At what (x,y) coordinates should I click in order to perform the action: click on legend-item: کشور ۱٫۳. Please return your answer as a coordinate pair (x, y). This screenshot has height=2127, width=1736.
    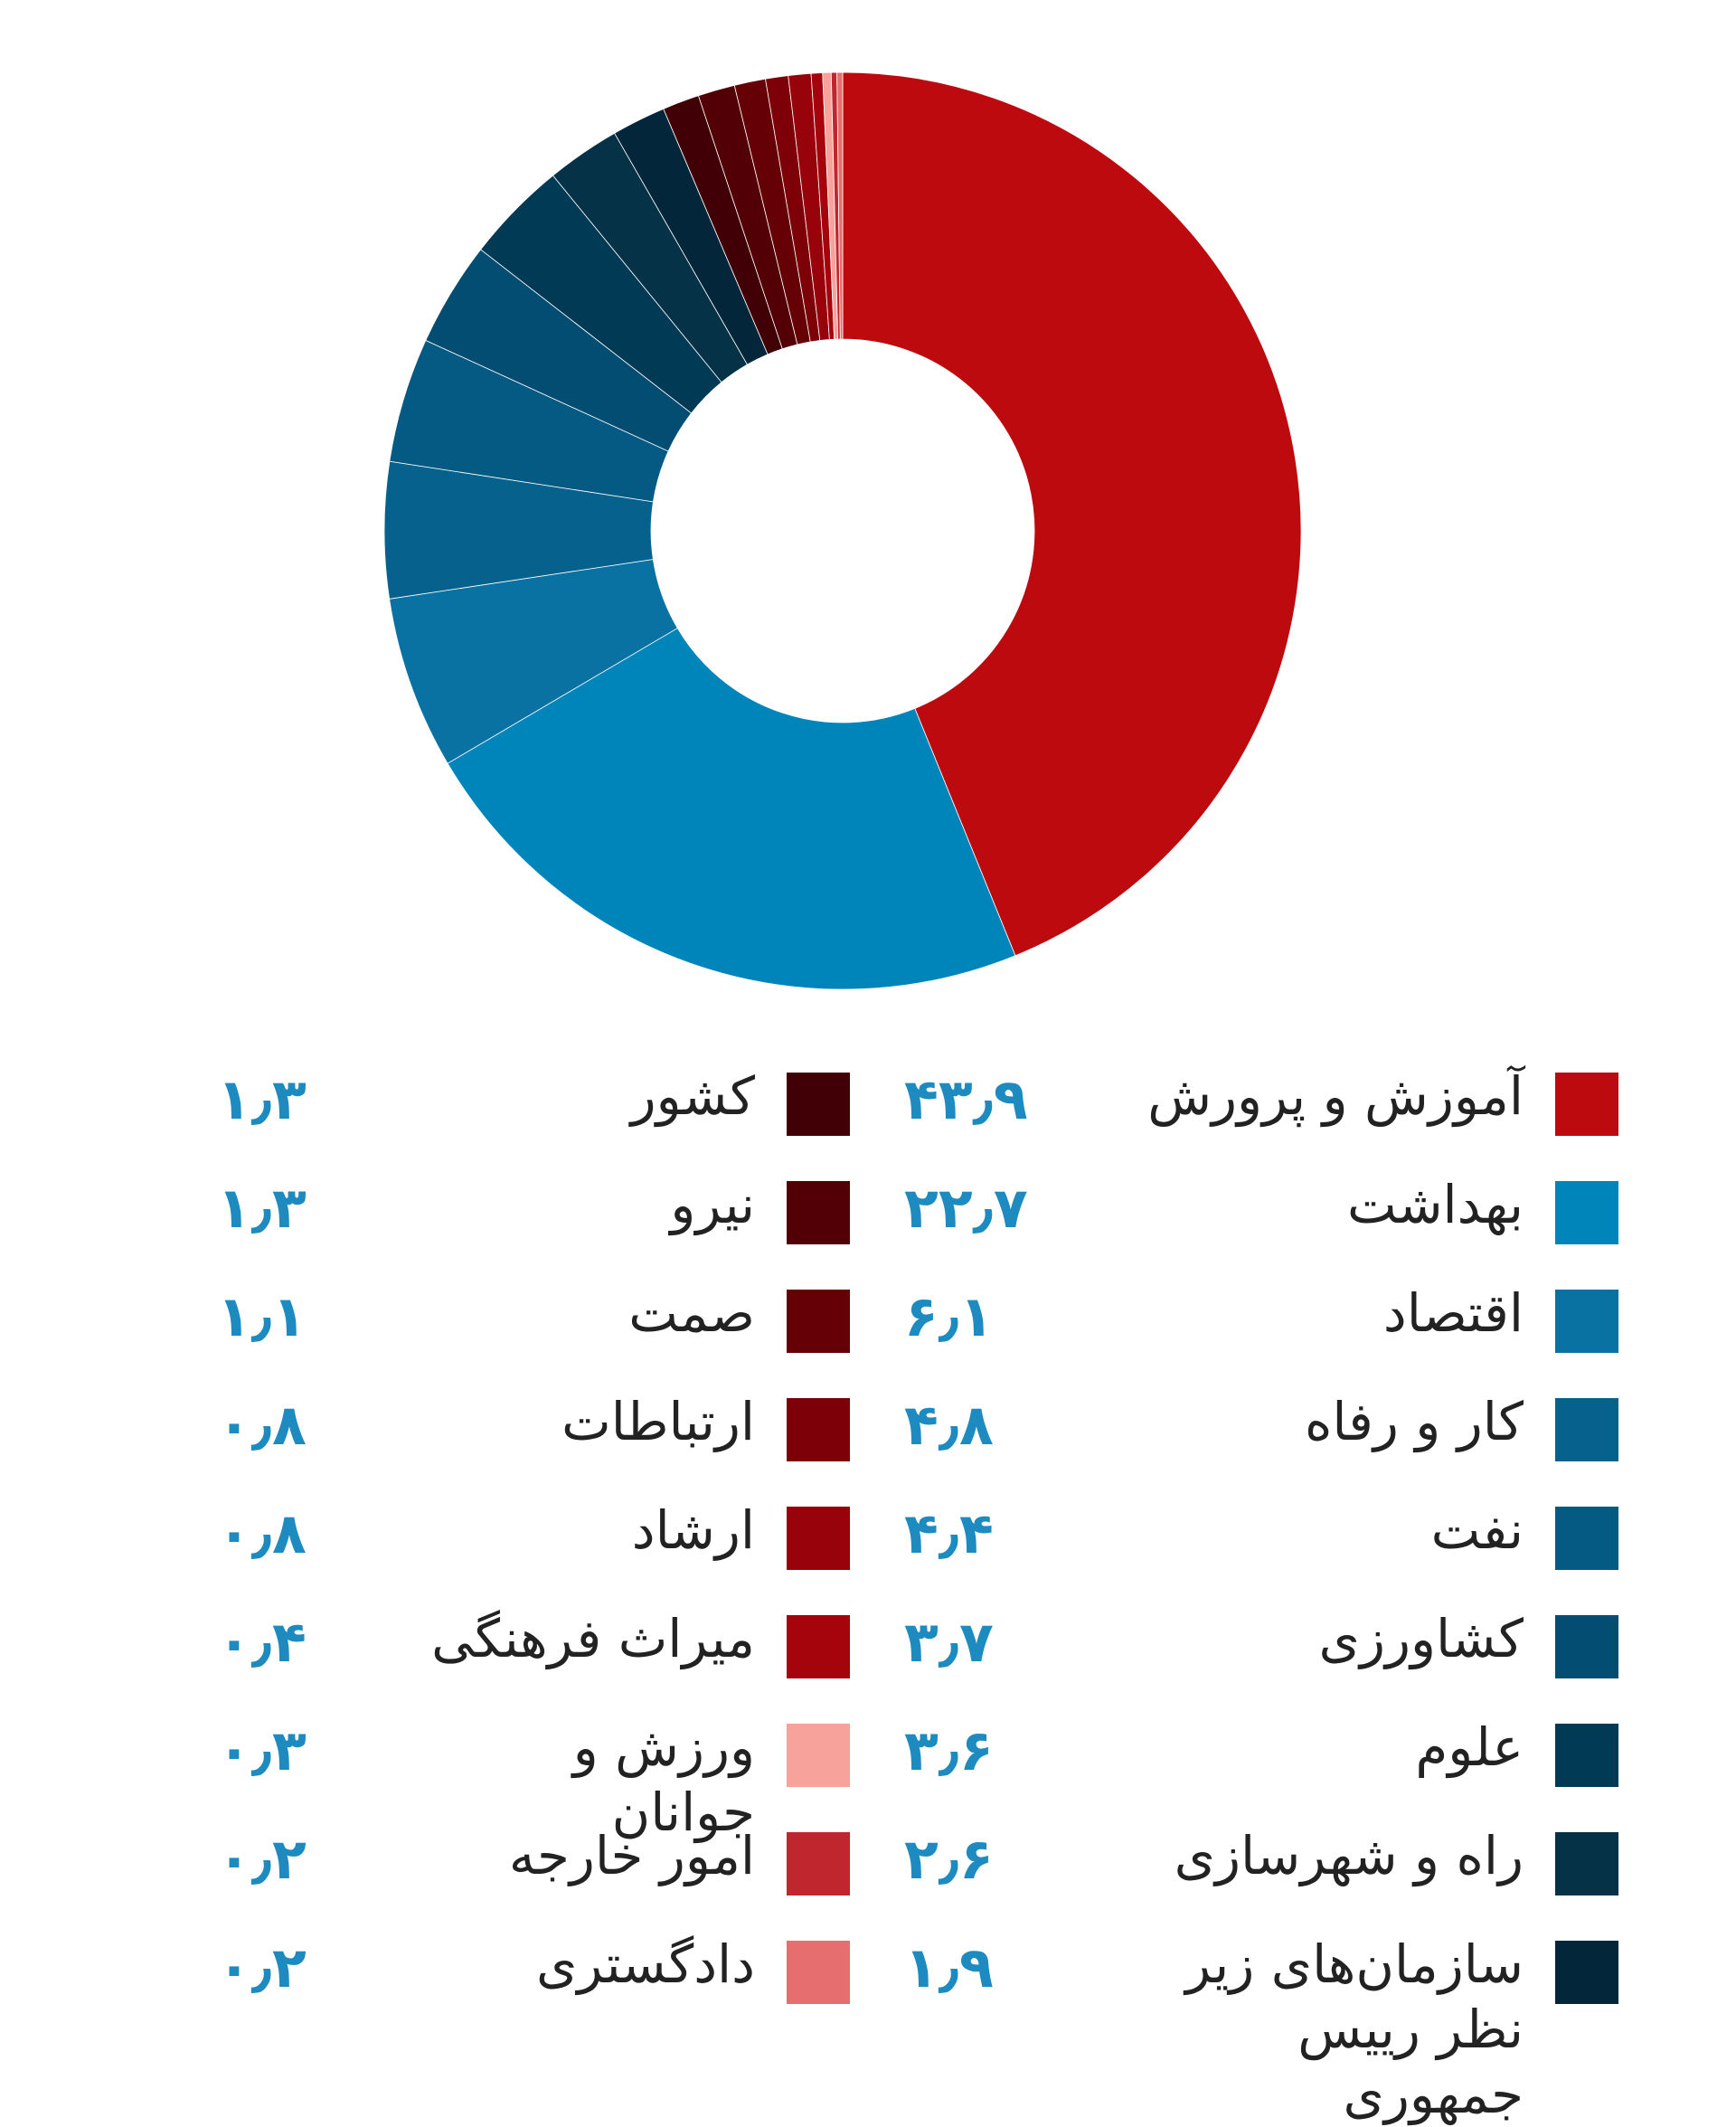
    Looking at the image, I should click on (533, 1118).